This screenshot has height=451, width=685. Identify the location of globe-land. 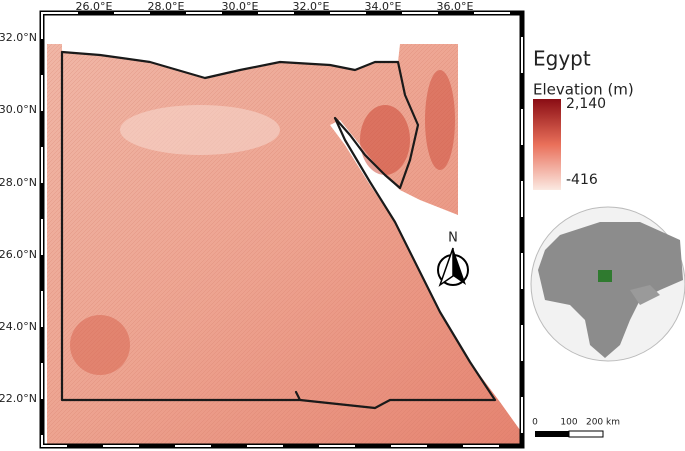
(610, 290).